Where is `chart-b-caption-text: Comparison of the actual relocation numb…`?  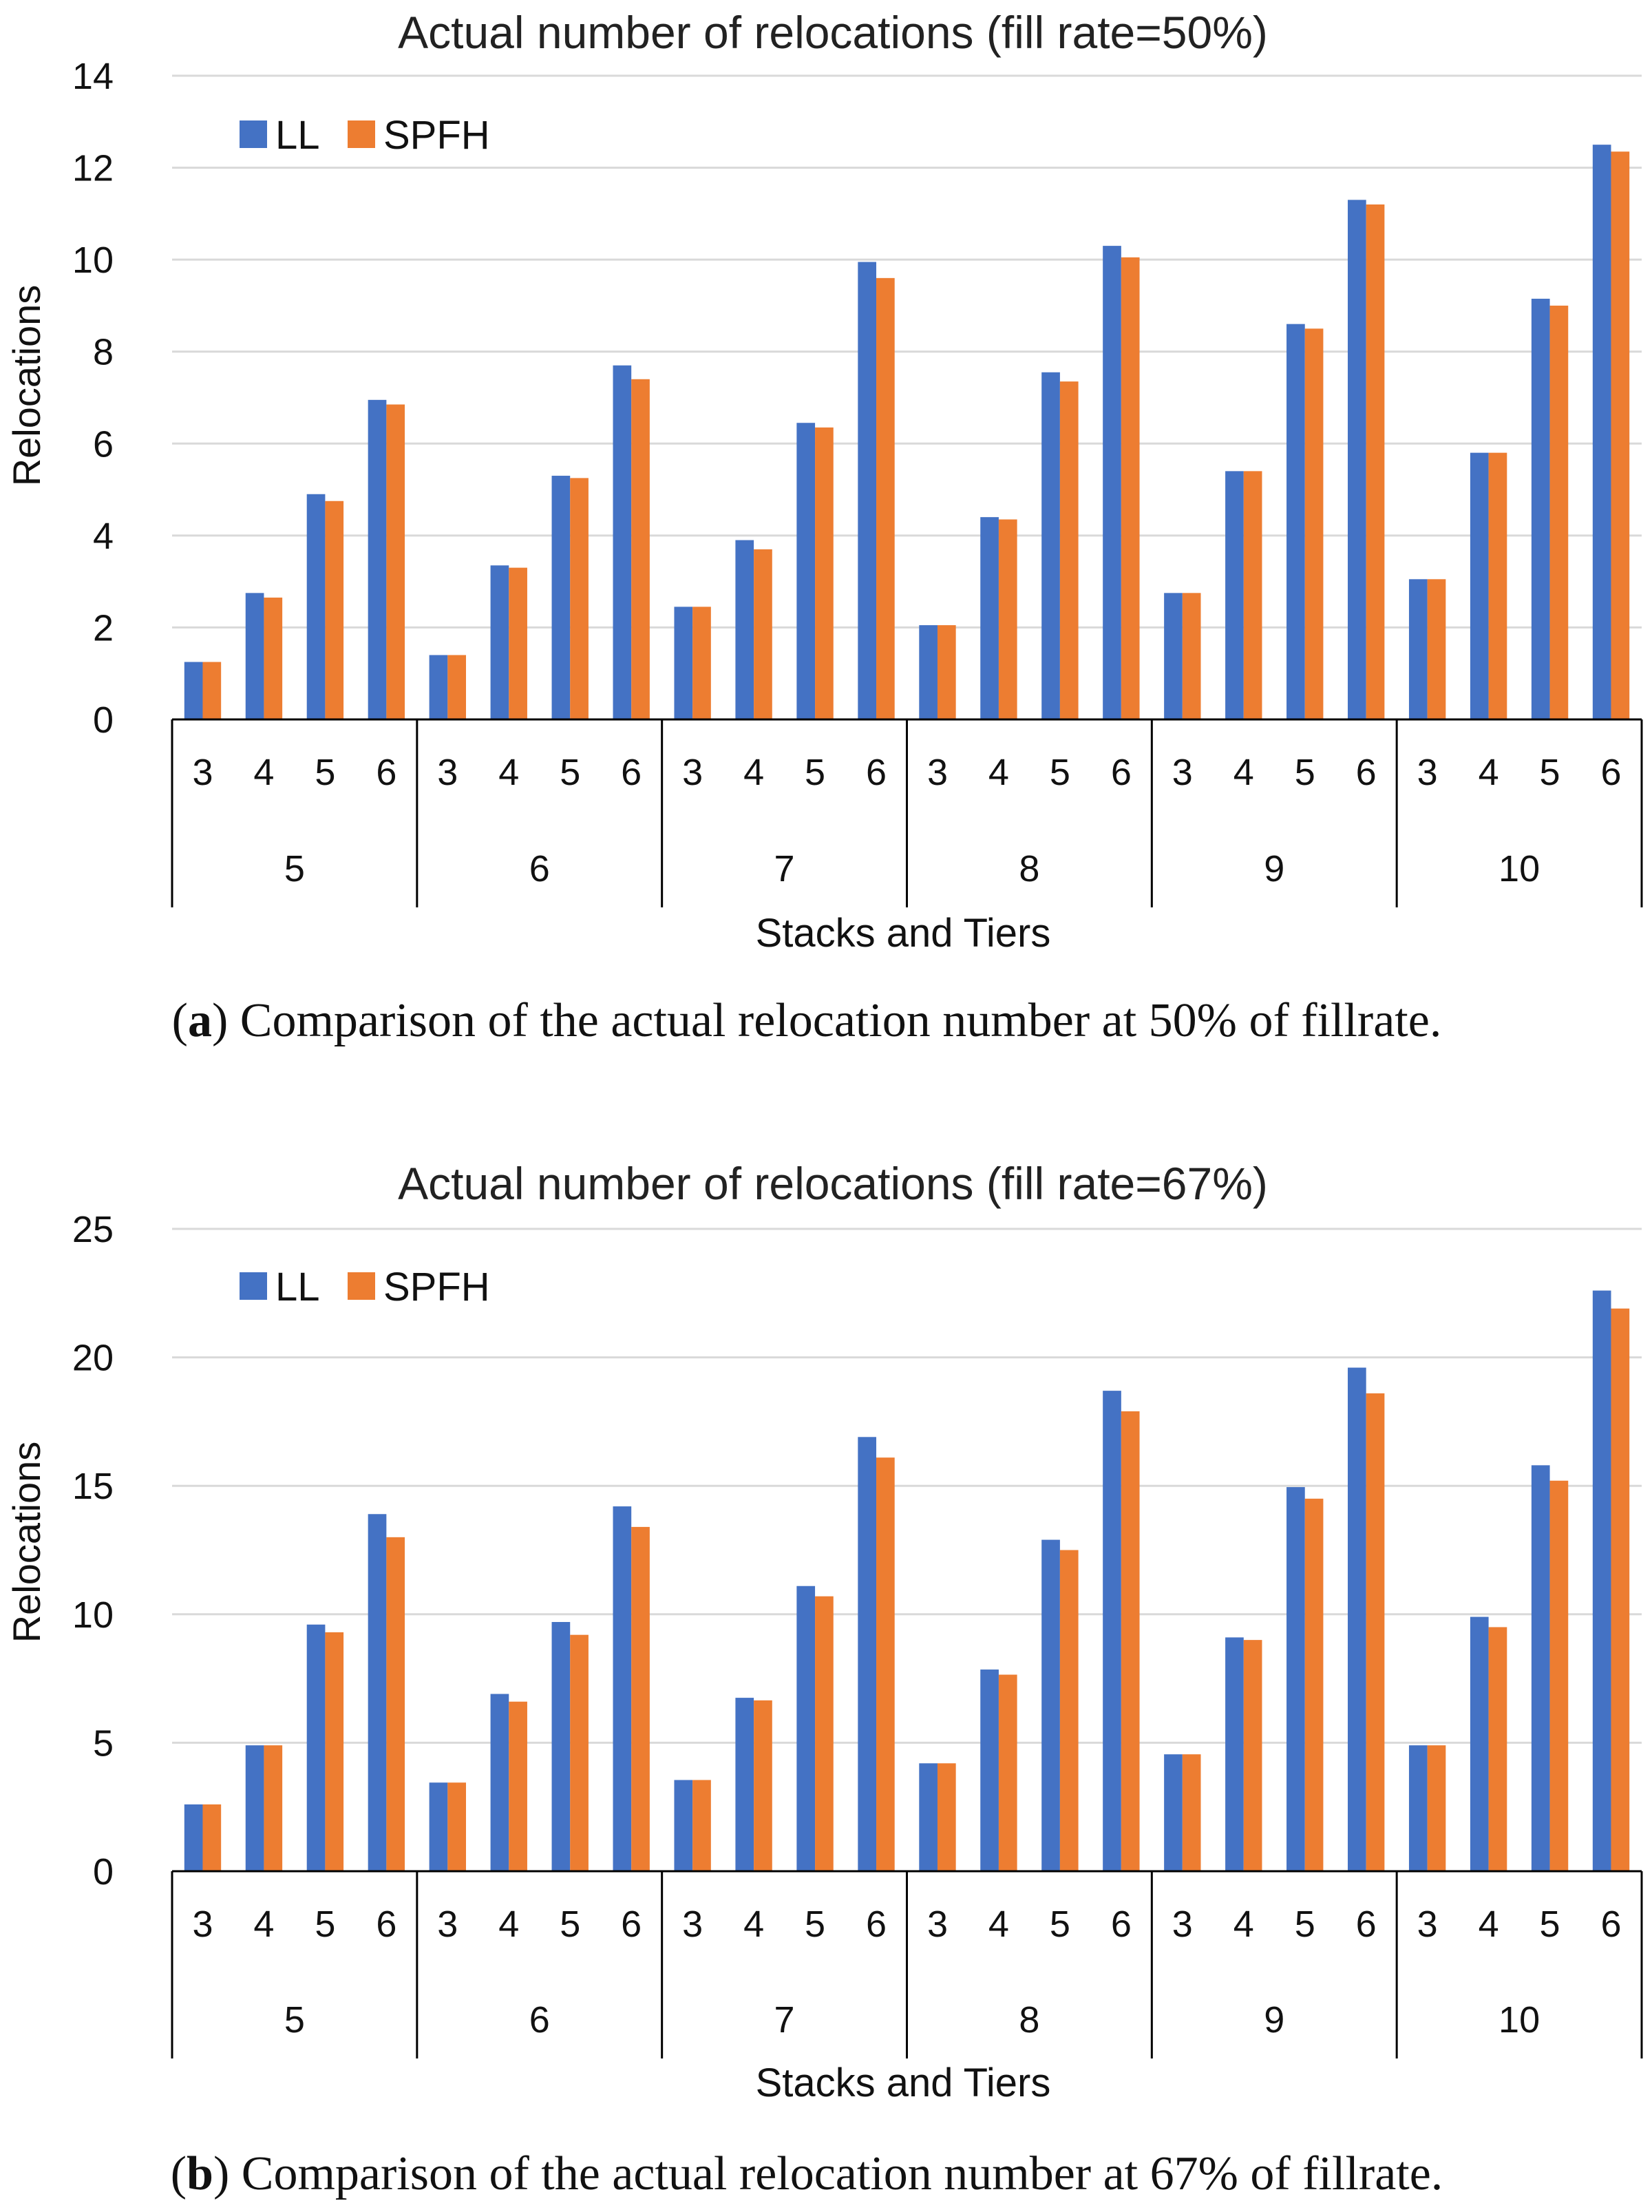 chart-b-caption-text: Comparison of the actual relocation numb… is located at coordinates (836, 2173).